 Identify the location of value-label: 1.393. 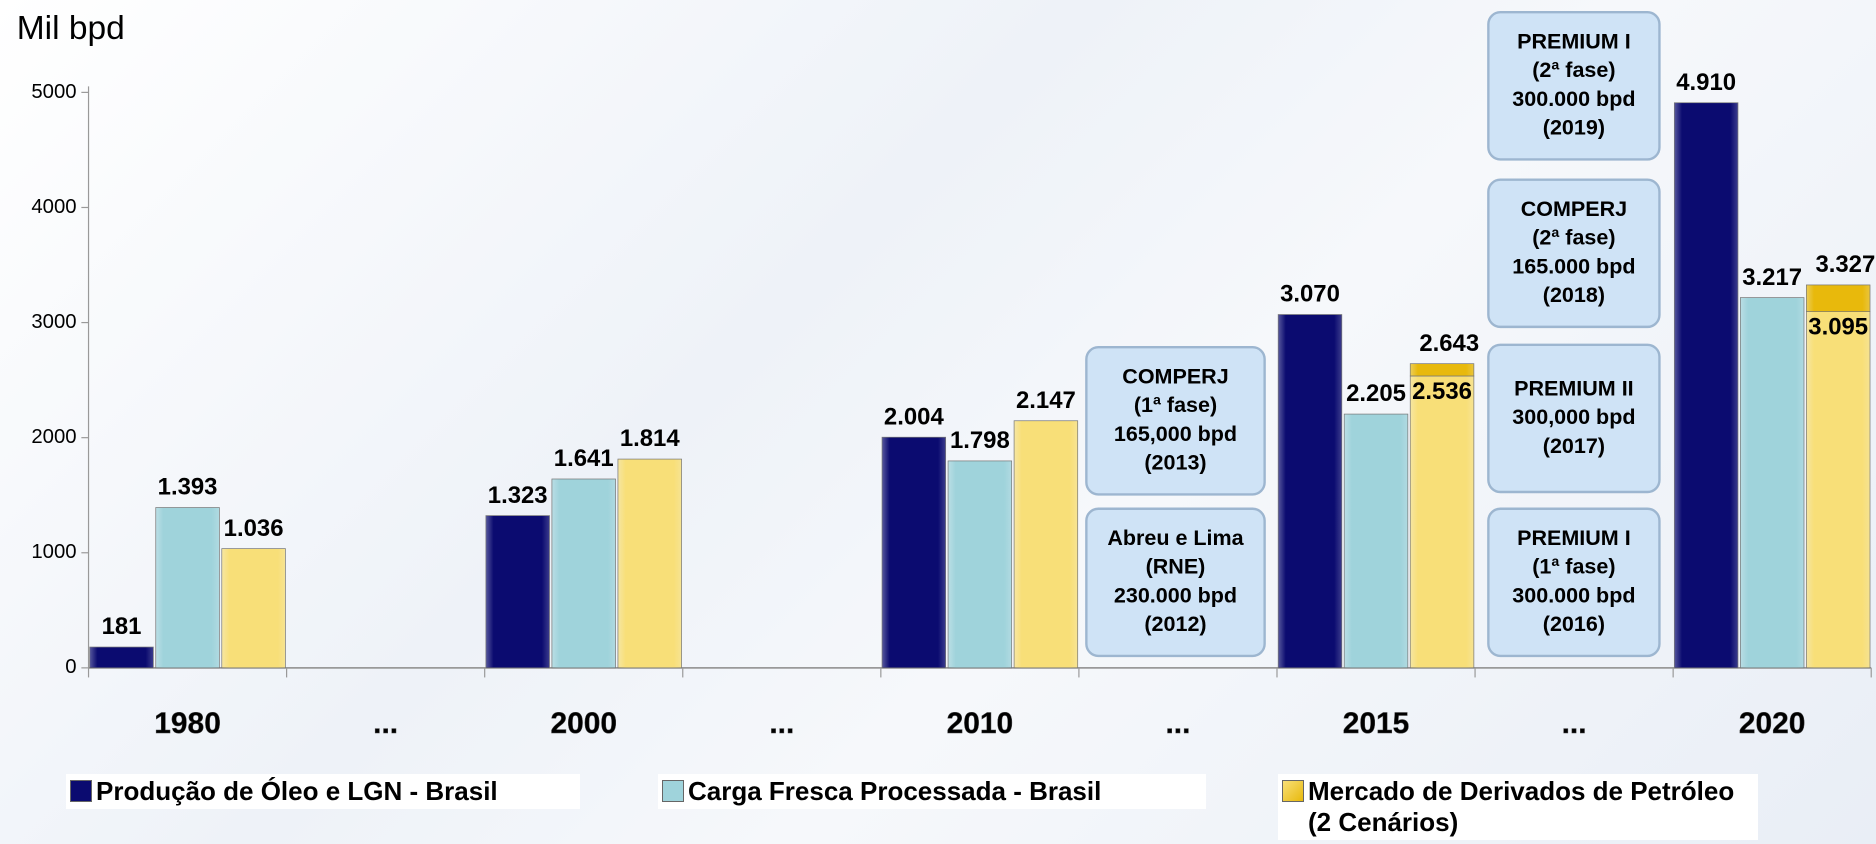
(188, 487).